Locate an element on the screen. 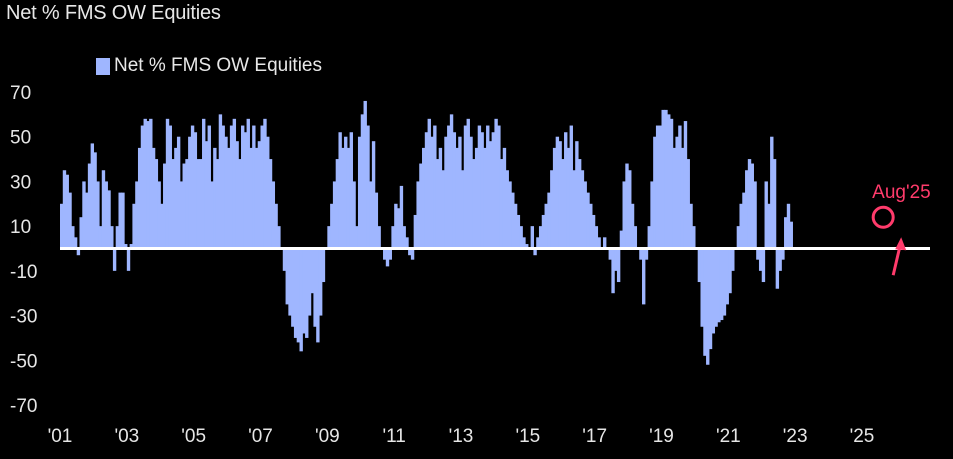 This screenshot has width=953, height=459. annotation-circle is located at coordinates (883, 217).